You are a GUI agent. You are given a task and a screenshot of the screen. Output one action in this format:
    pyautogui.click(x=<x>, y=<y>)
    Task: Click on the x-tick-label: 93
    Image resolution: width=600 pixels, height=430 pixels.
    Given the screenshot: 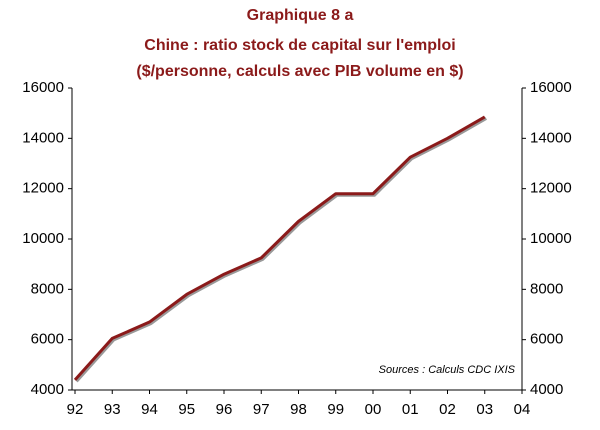 What is the action you would take?
    pyautogui.click(x=112, y=409)
    